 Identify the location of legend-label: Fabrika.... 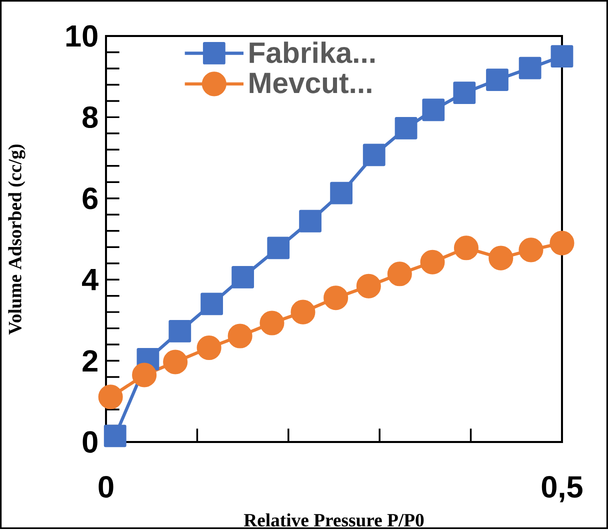
(312, 53).